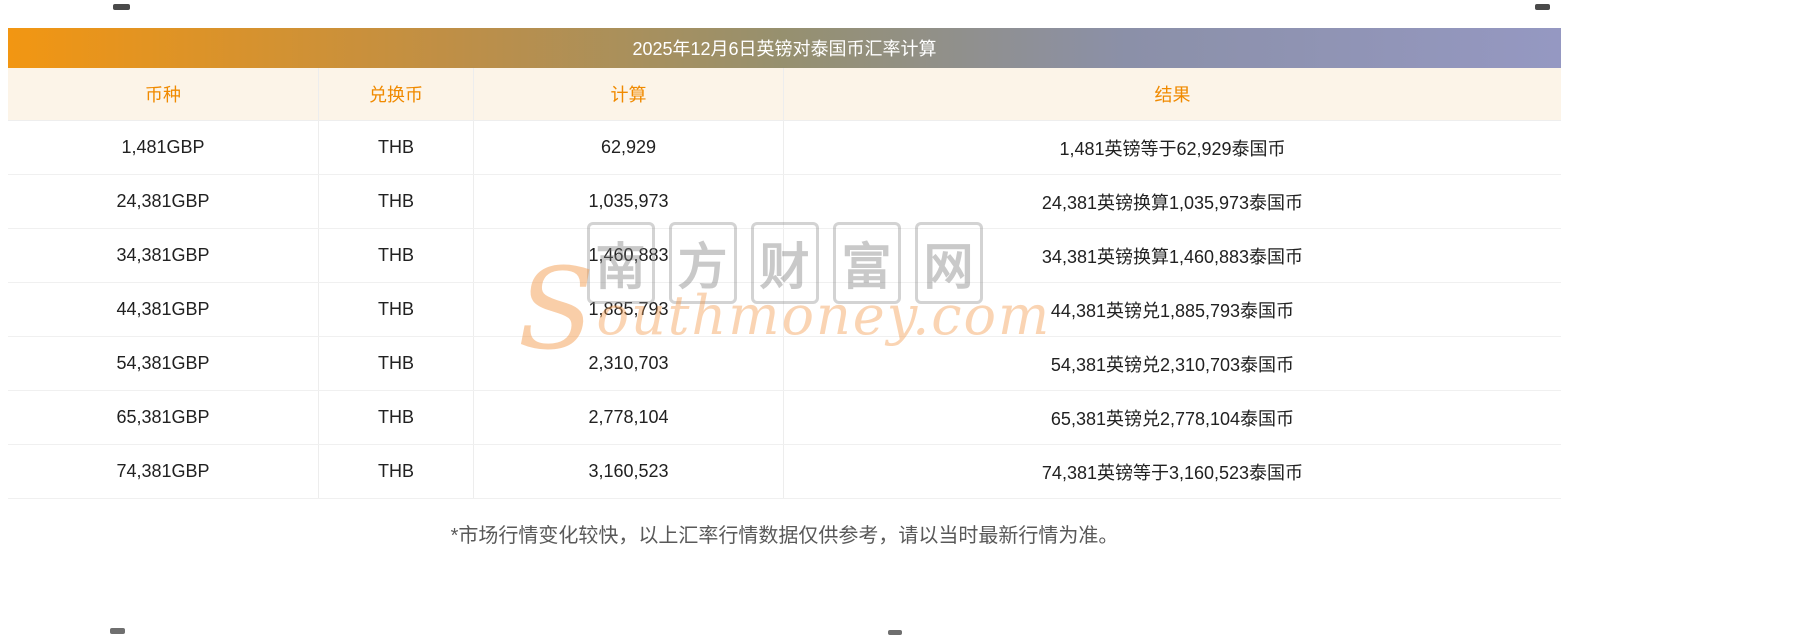  I want to click on table-row: 1,481GBP THB 62,929 1,481英镑等于62,929泰国币, so click(784, 148).